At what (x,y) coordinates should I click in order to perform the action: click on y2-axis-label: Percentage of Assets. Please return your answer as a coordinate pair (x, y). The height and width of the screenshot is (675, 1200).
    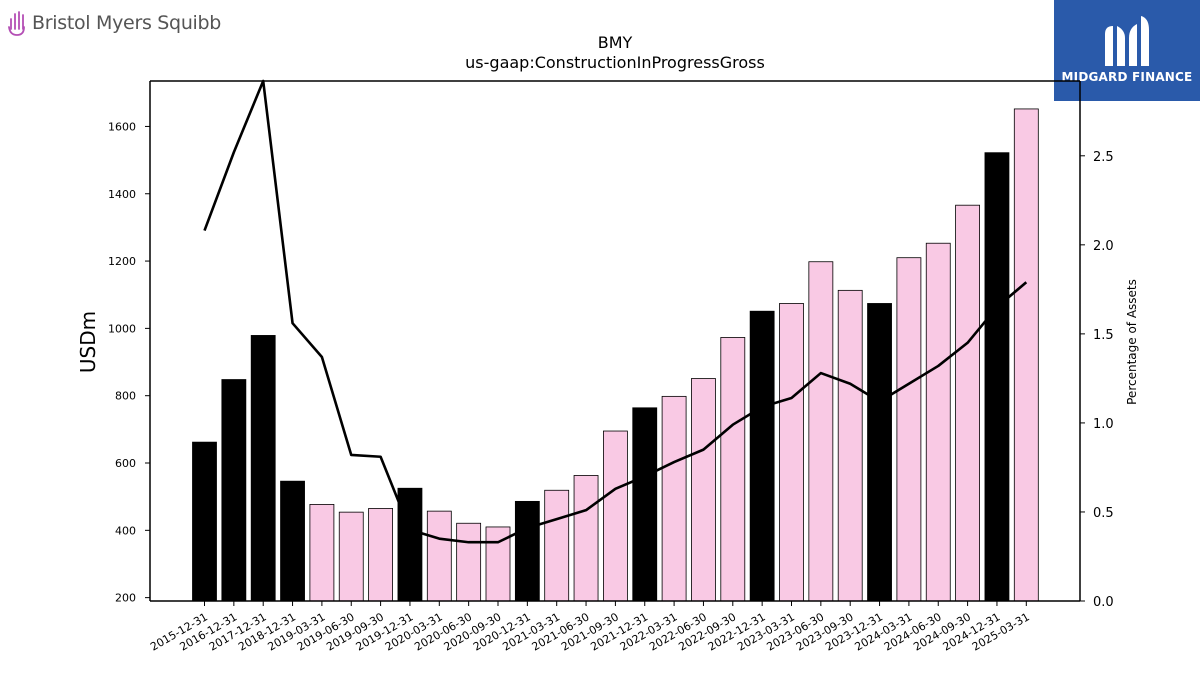
    Looking at the image, I should click on (1132, 342).